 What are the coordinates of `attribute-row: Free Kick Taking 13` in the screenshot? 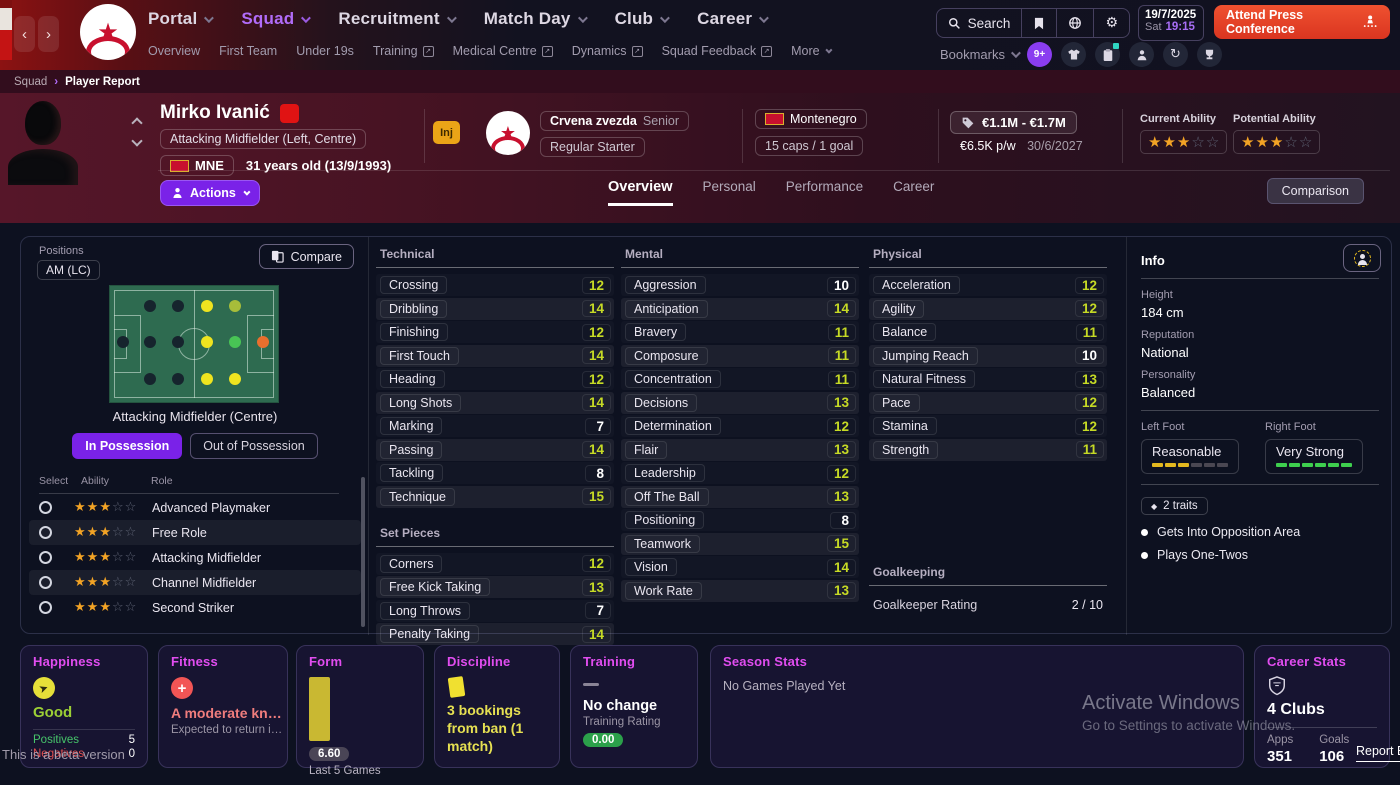 It's located at (495, 587).